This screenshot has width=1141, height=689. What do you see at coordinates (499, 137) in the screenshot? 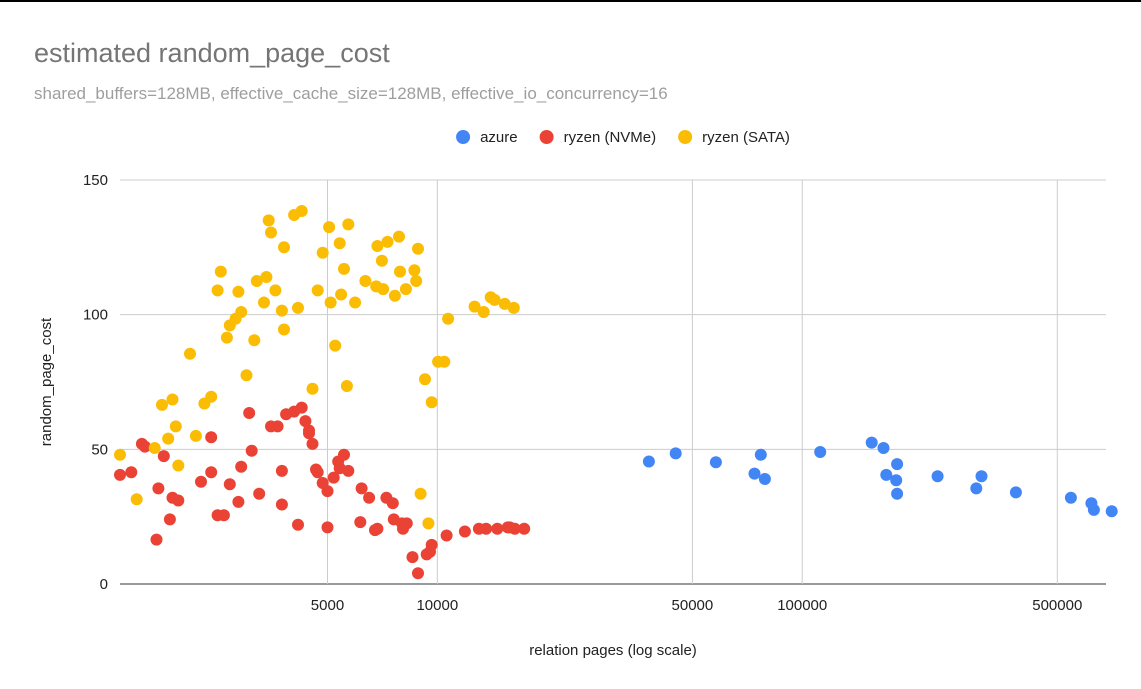
I see `legend-label-azure: azure` at bounding box center [499, 137].